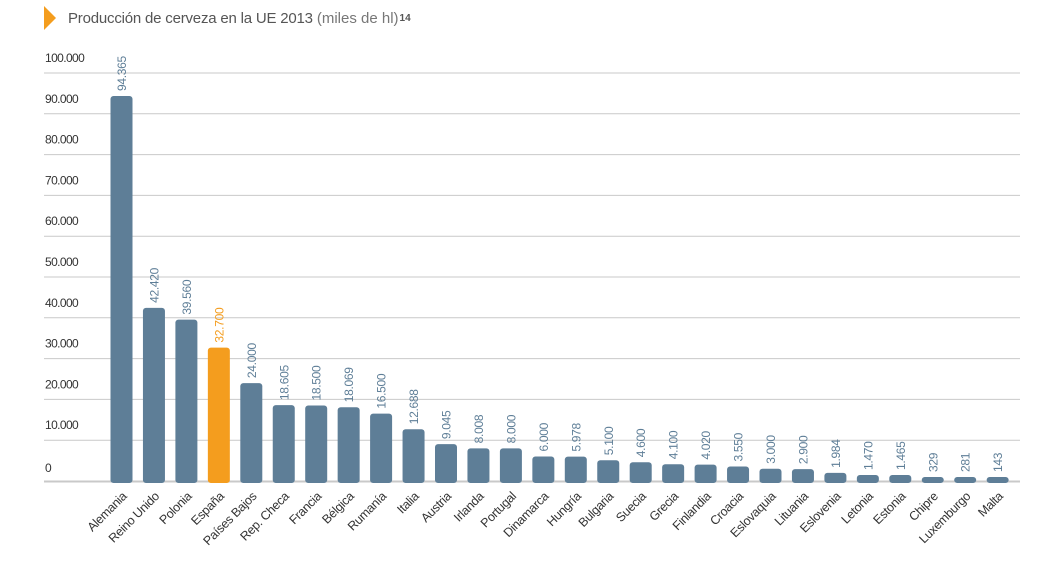 Image resolution: width=1041 pixels, height=572 pixels. Describe the element at coordinates (609, 440) in the screenshot. I see `bar-value-label: 5.100` at that location.